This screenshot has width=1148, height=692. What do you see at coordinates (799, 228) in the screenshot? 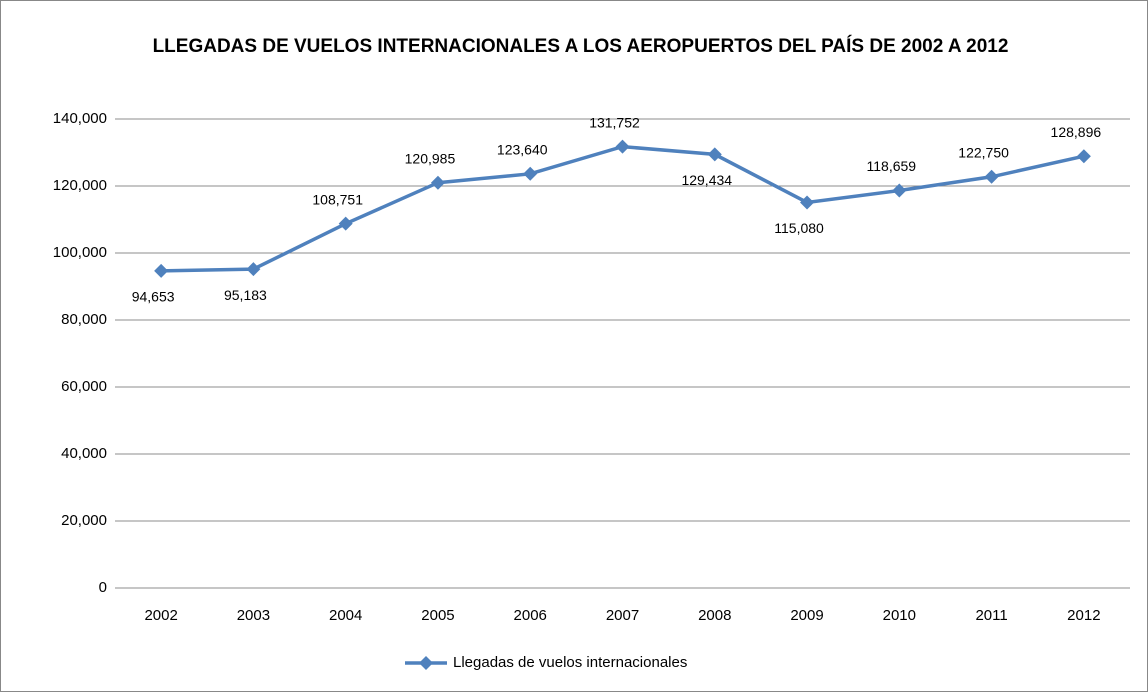
I see `data-label: 115,080` at bounding box center [799, 228].